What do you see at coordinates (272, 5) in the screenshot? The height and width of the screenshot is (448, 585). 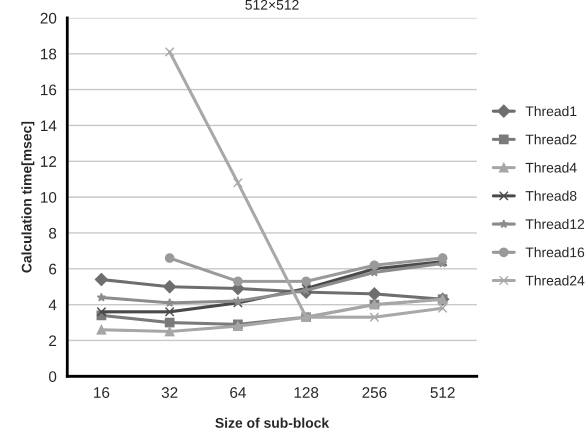 I see `chart-title: 512×512` at bounding box center [272, 5].